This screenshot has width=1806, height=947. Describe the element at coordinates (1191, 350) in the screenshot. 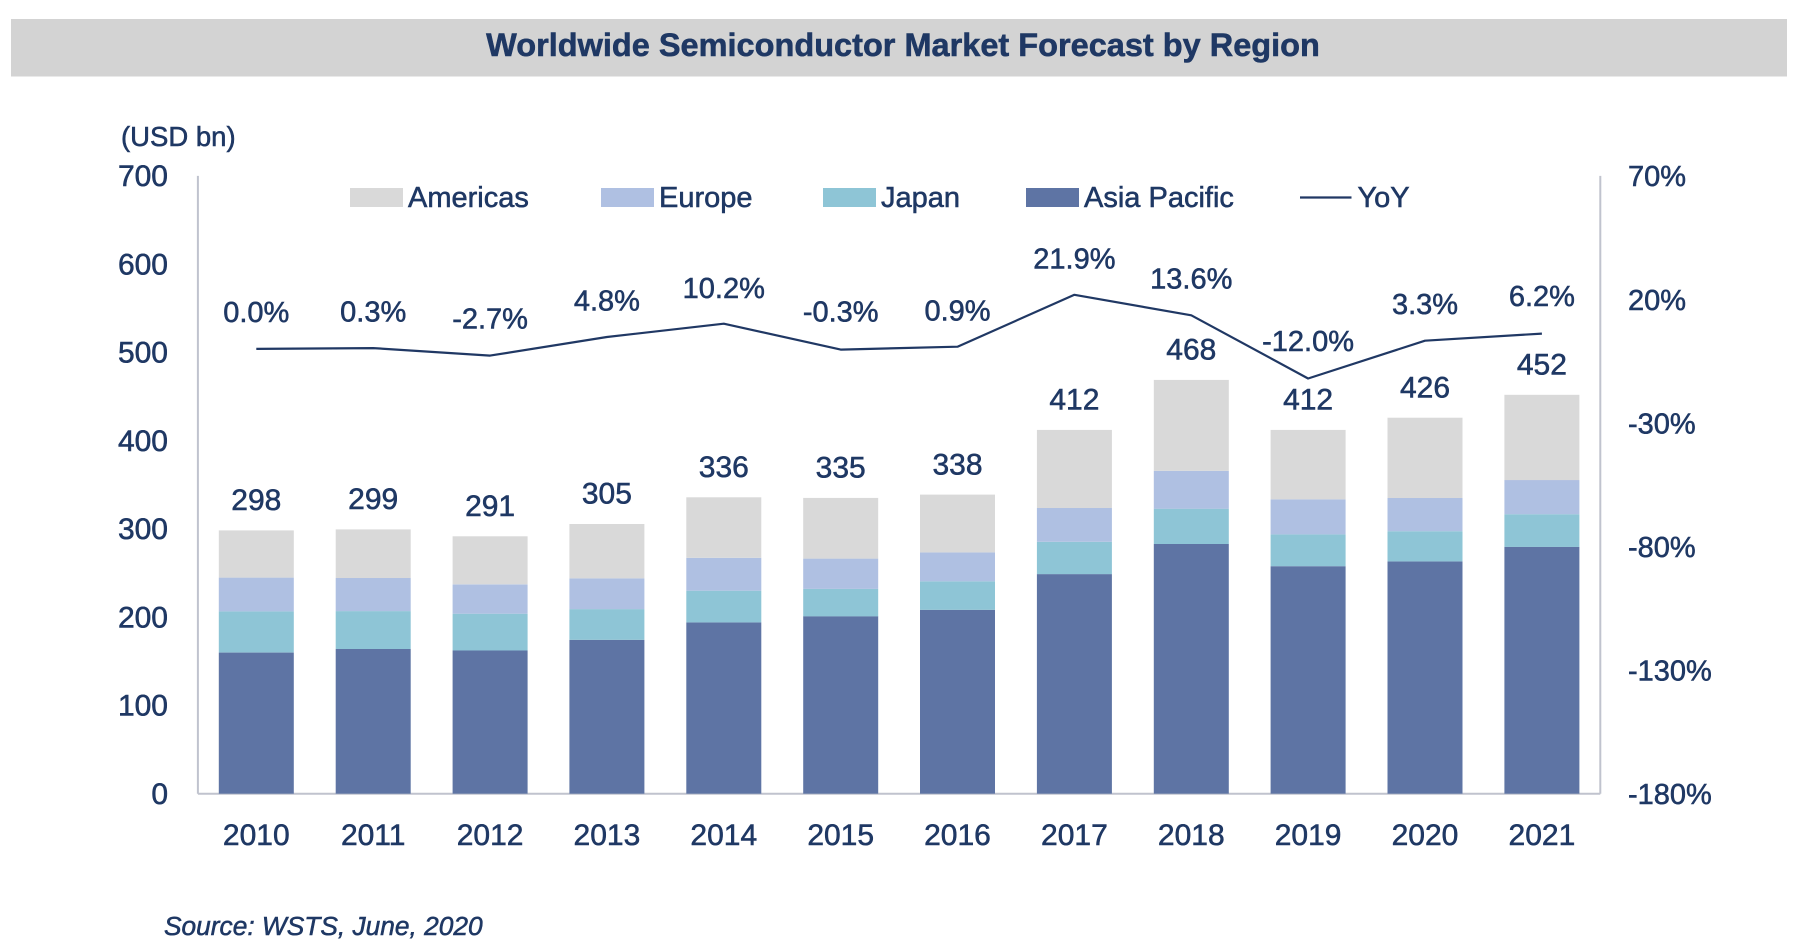

I see `svg-text: 468` at that location.